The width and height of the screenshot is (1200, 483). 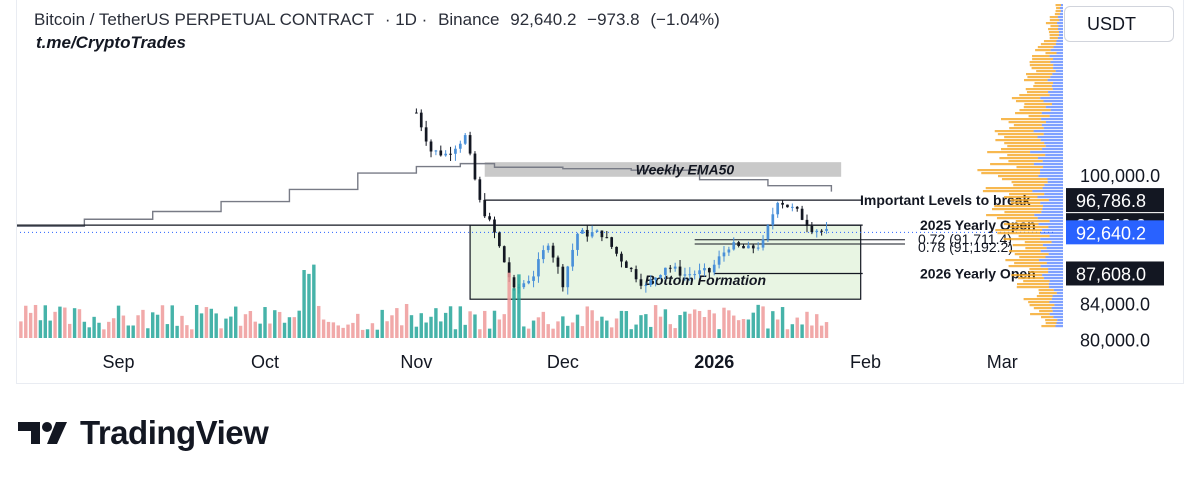 I want to click on exchange-label: Binance, so click(x=469, y=19).